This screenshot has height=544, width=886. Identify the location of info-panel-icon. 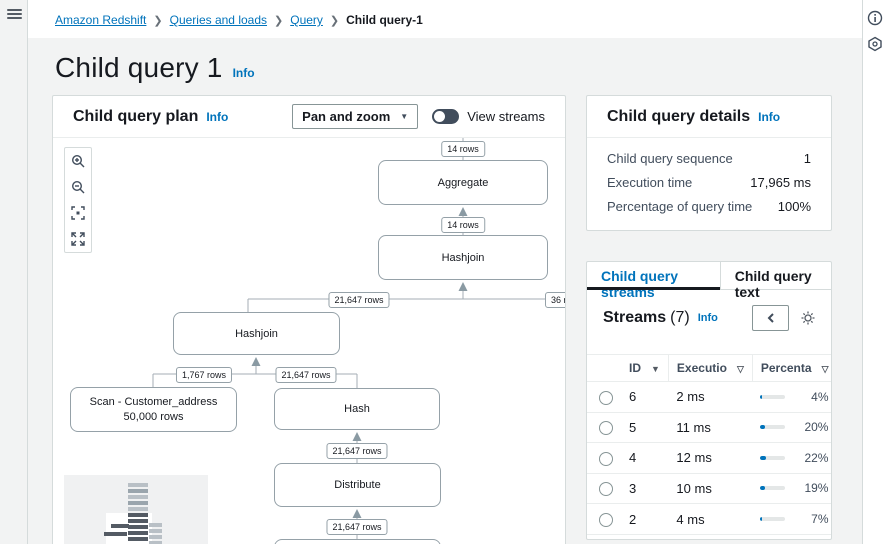
(875, 18).